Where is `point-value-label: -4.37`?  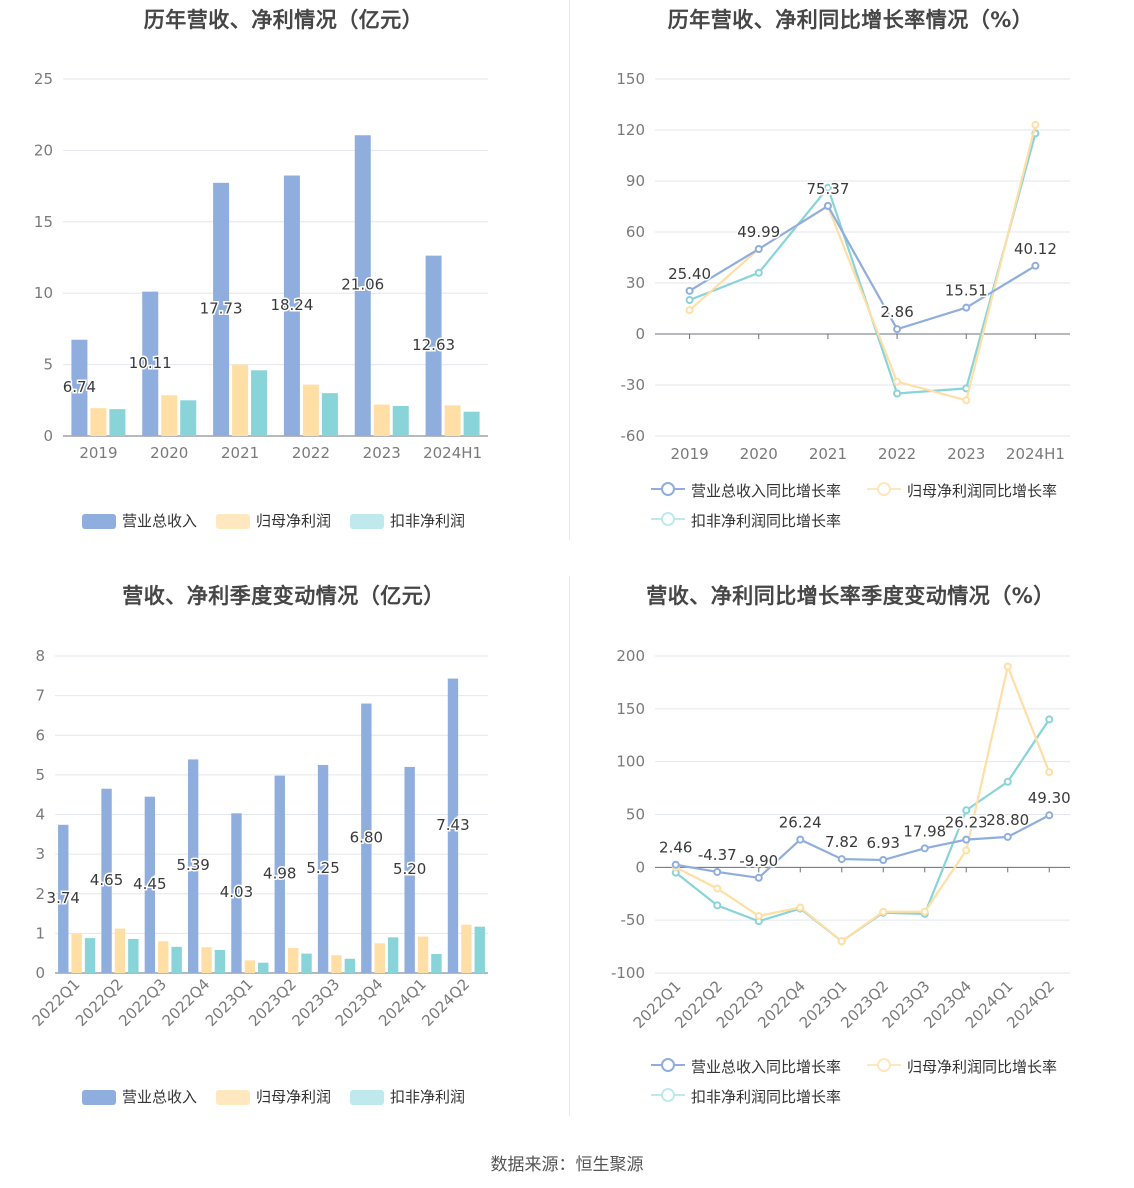
point-value-label: -4.37 is located at coordinates (717, 855).